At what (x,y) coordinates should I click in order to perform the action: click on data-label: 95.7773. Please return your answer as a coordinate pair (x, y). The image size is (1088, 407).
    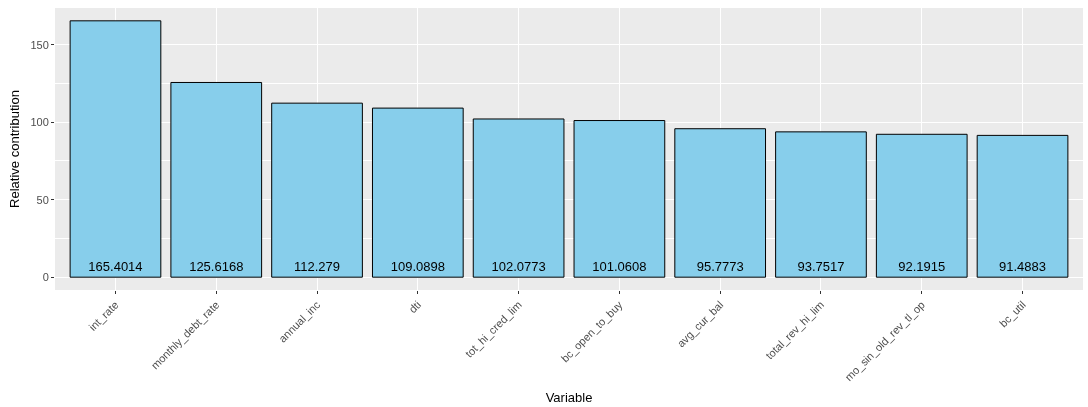
    Looking at the image, I should click on (720, 267).